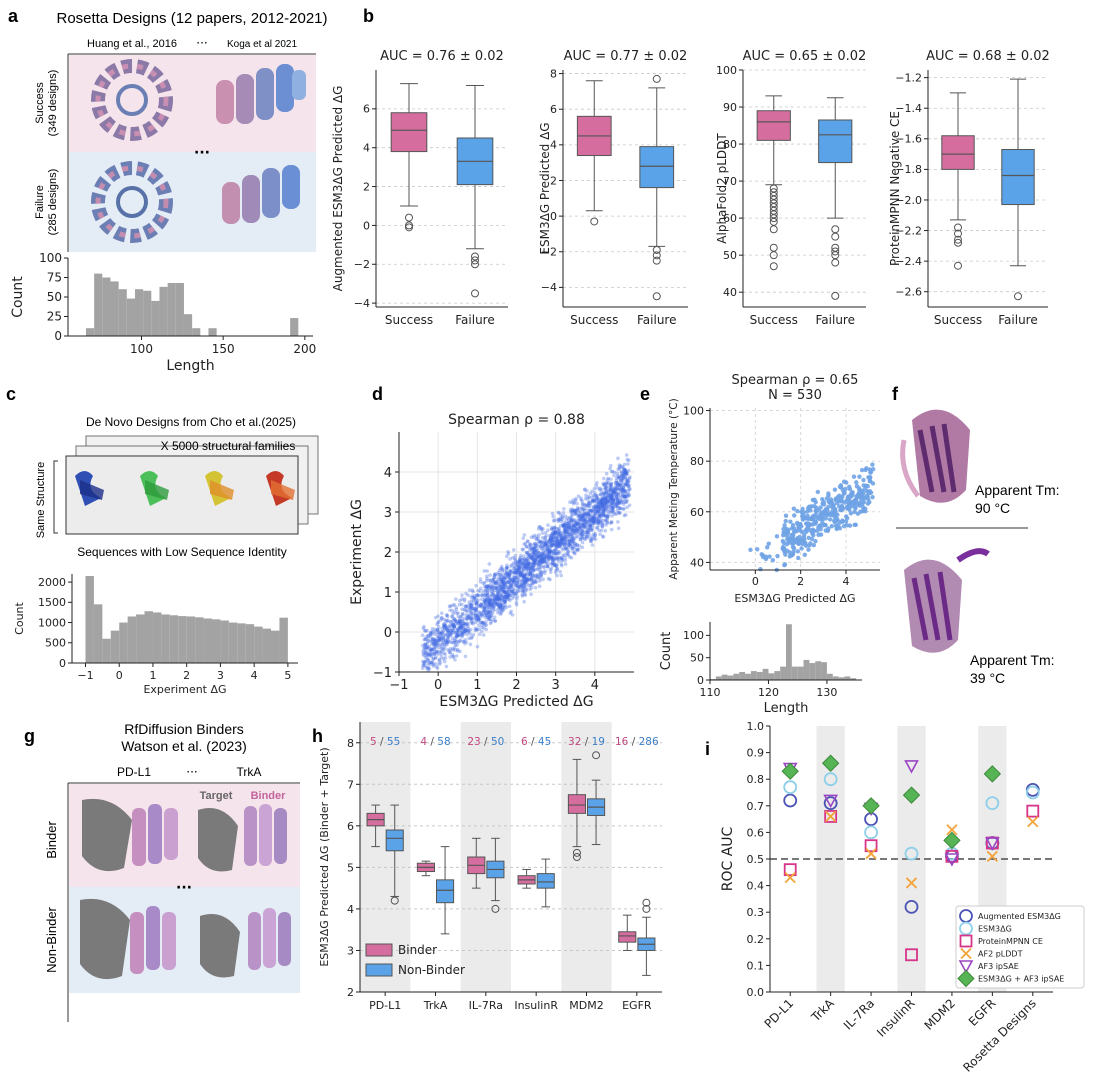  What do you see at coordinates (54, 317) in the screenshot?
I see `y-tick-label: 25` at bounding box center [54, 317].